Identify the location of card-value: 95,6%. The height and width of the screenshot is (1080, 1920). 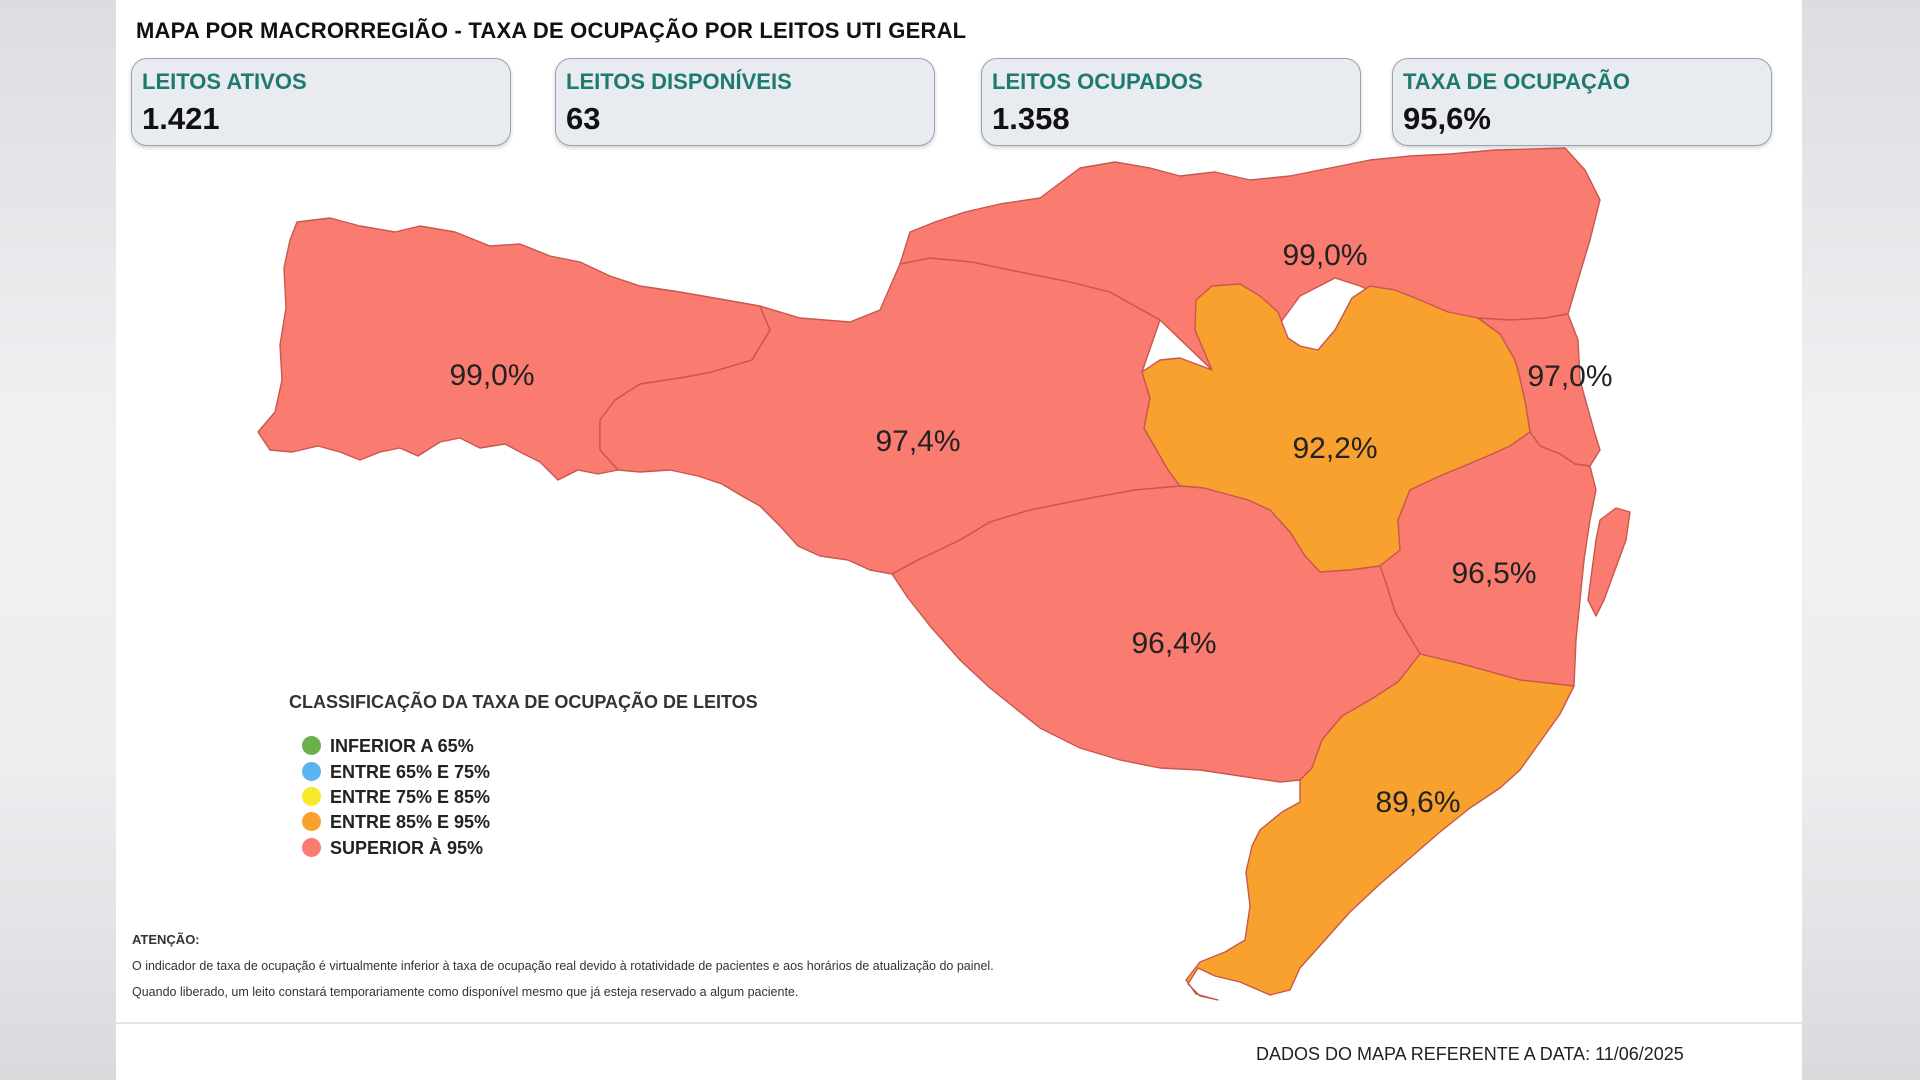
(1447, 118).